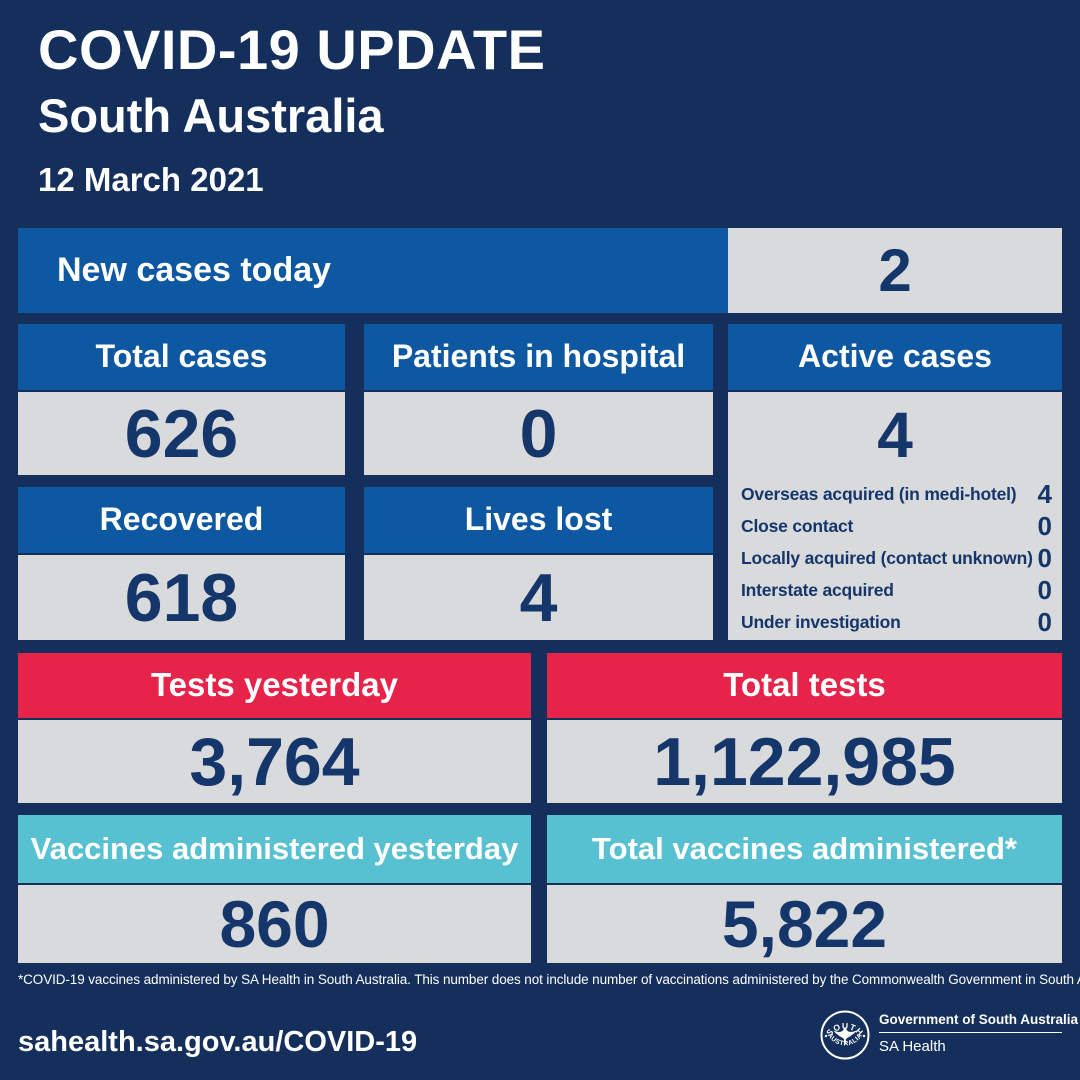  What do you see at coordinates (538, 597) in the screenshot?
I see `lives-lost-value: 4` at bounding box center [538, 597].